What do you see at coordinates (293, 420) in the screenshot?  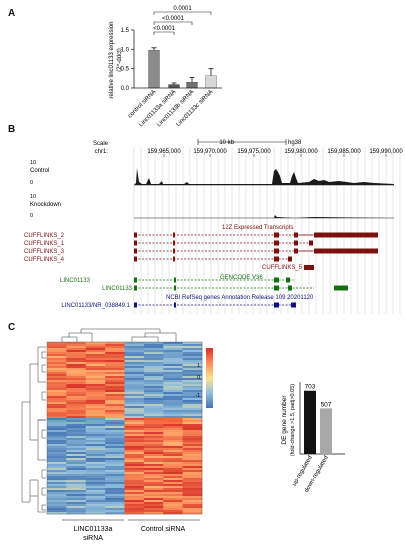 I see `de-ylabel-2: (fold-change >1.5, padj>0.05)` at bounding box center [293, 420].